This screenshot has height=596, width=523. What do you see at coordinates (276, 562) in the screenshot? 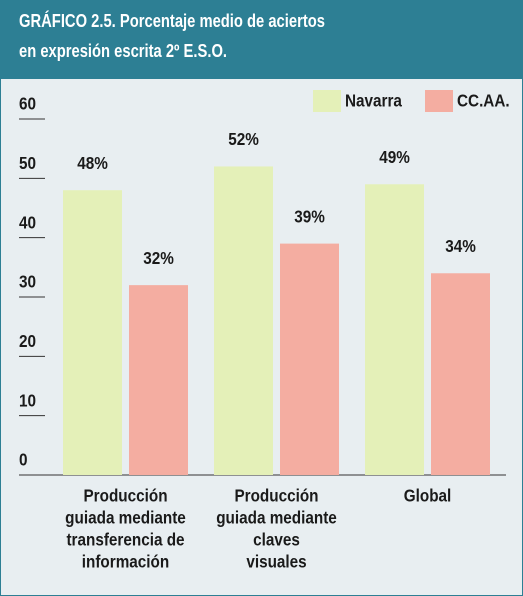
I see `x-tick-label: visuales` at bounding box center [276, 562].